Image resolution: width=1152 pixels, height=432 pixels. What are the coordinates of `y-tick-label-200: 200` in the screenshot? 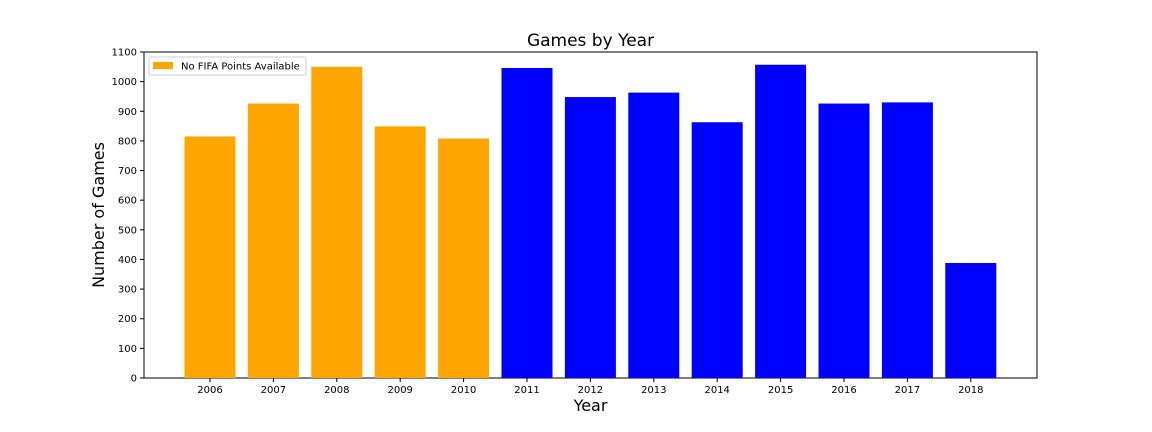 It's located at (127, 319).